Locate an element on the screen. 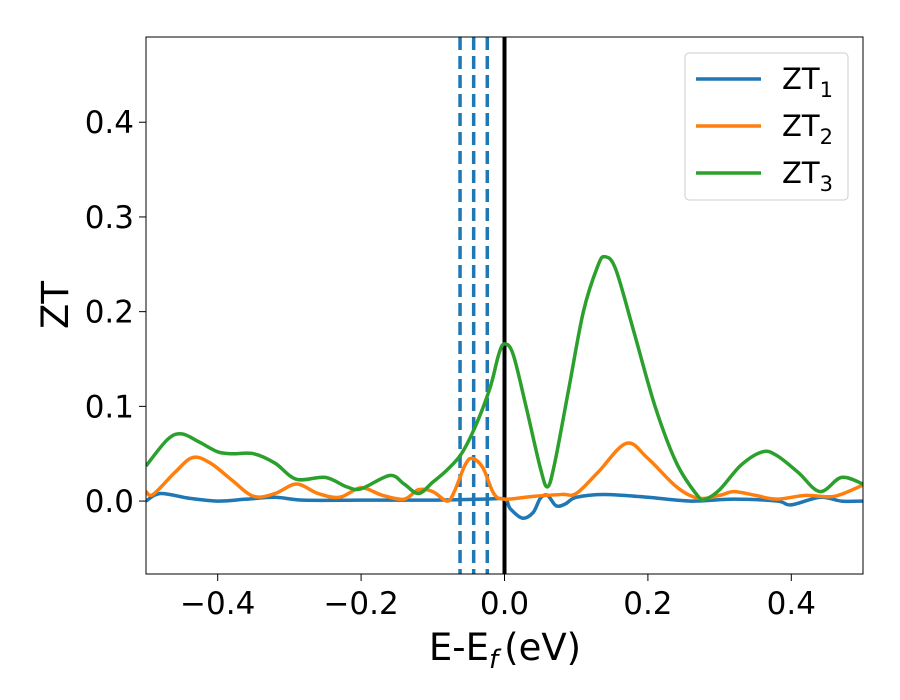  x-tick-label: 0.0 is located at coordinates (504, 604).